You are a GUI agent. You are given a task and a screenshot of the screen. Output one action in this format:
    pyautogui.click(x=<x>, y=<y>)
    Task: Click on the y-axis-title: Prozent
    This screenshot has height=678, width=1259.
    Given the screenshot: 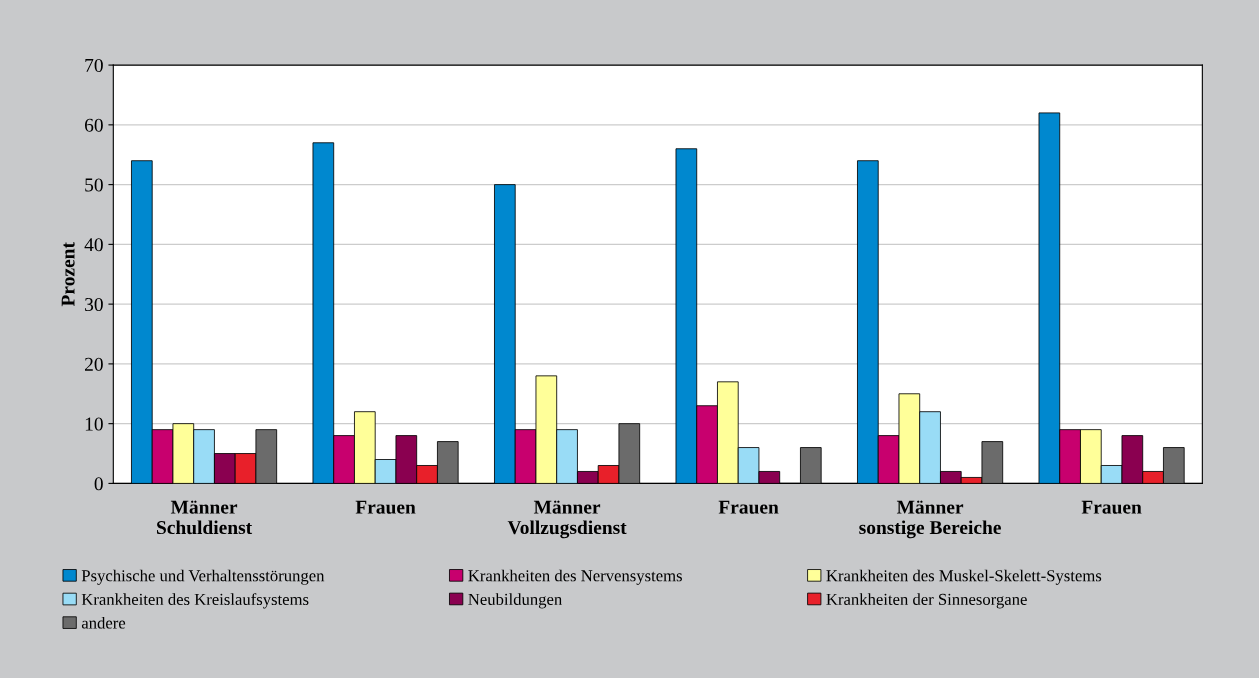 What is the action you would take?
    pyautogui.click(x=68, y=274)
    